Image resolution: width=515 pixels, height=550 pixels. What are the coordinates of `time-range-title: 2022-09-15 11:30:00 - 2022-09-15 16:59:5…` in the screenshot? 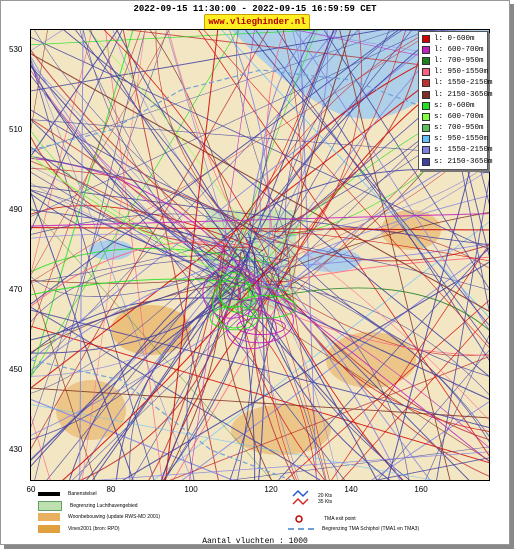 It's located at (255, 9).